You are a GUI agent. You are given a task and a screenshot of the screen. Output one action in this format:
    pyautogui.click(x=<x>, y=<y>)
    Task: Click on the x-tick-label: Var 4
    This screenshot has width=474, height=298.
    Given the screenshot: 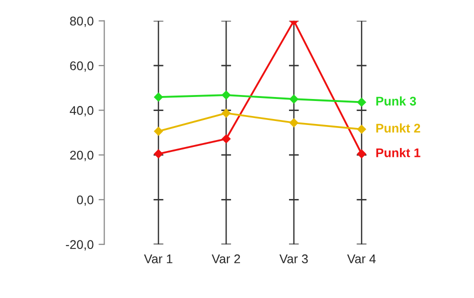 What is the action you would take?
    pyautogui.click(x=361, y=259)
    